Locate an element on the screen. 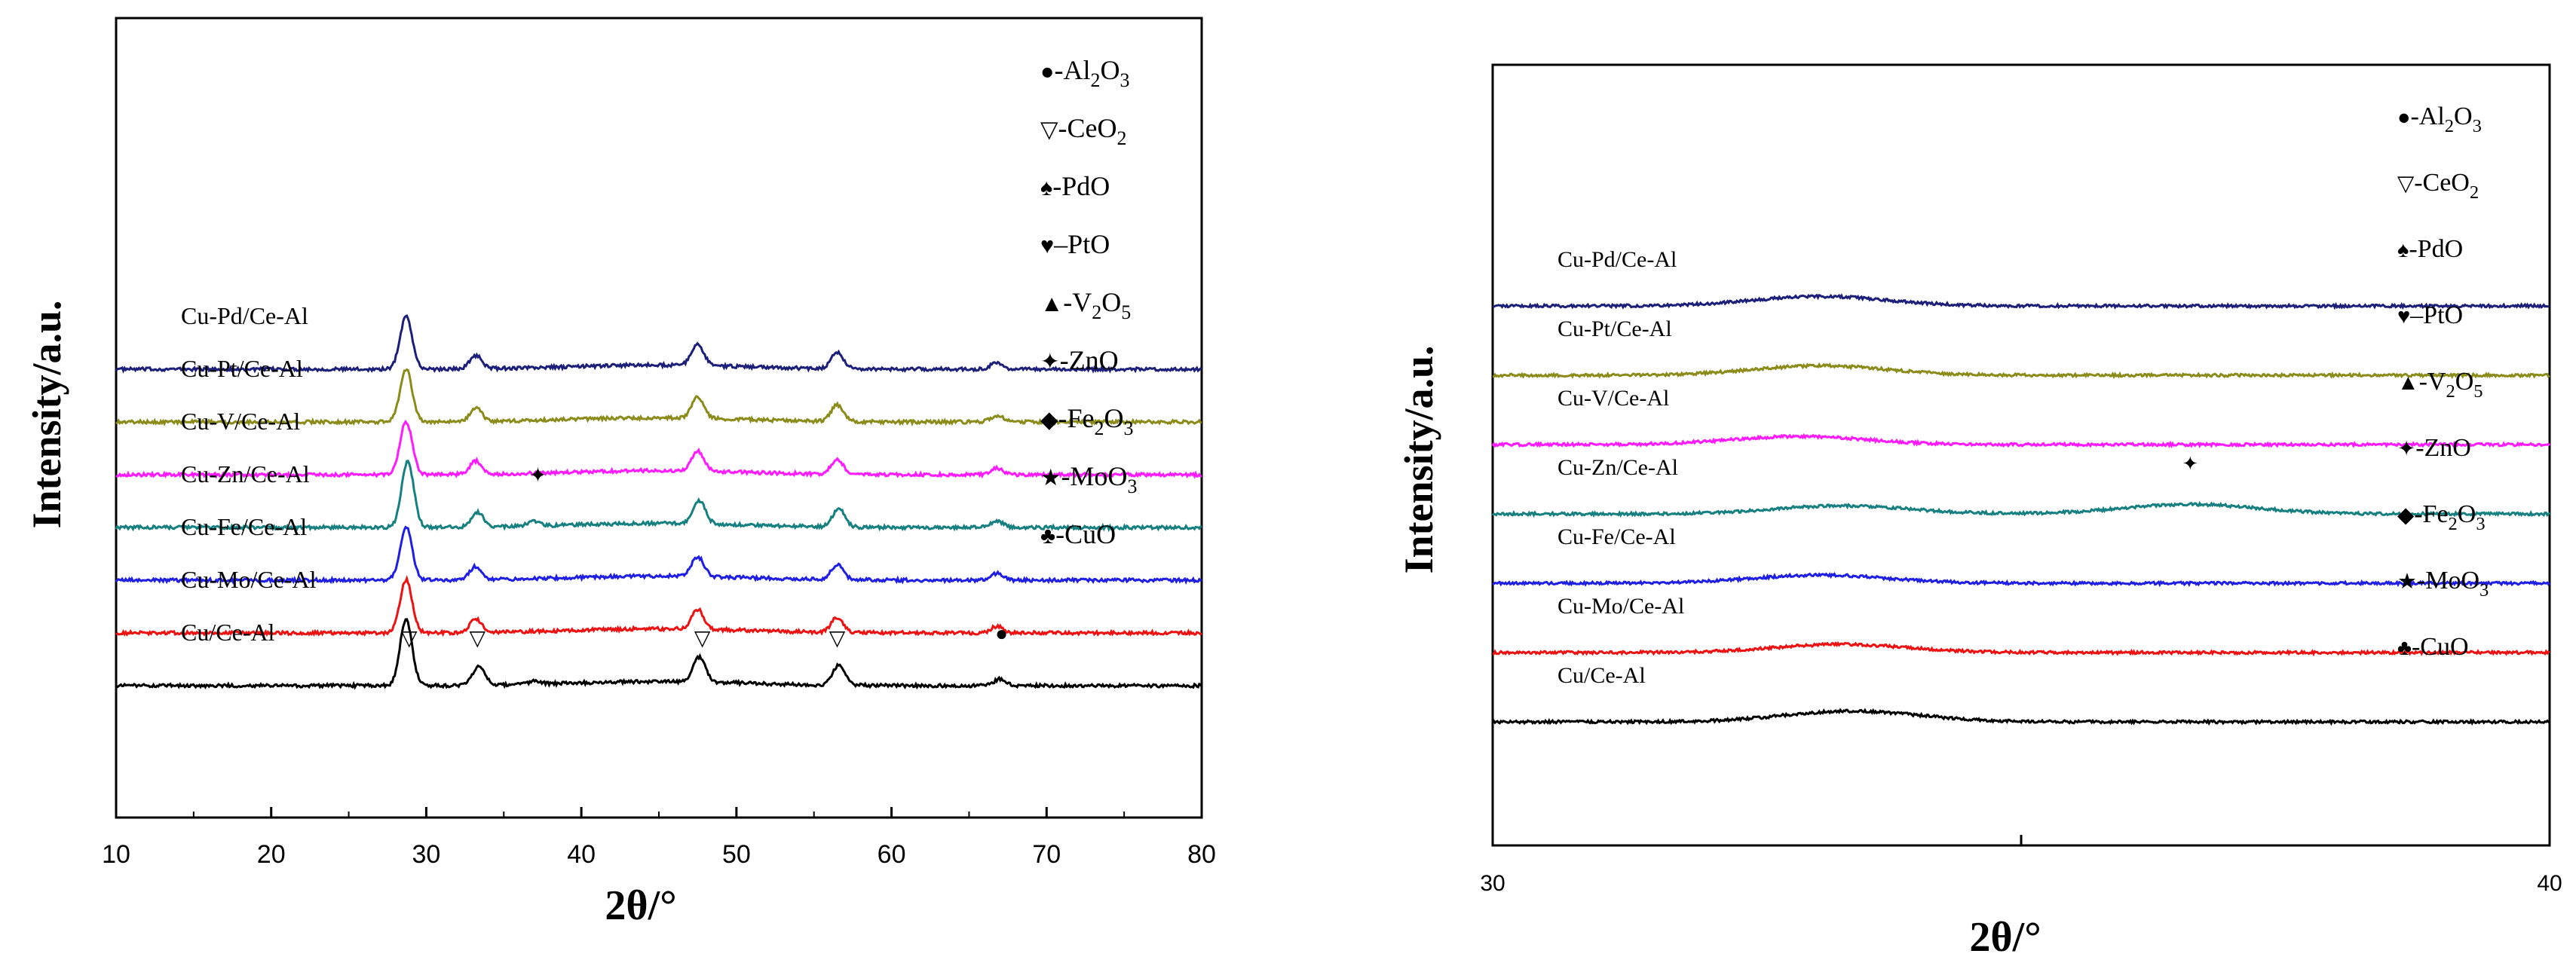 The width and height of the screenshot is (2576, 969). left-x-axis-label: 2θ/° is located at coordinates (640, 906).